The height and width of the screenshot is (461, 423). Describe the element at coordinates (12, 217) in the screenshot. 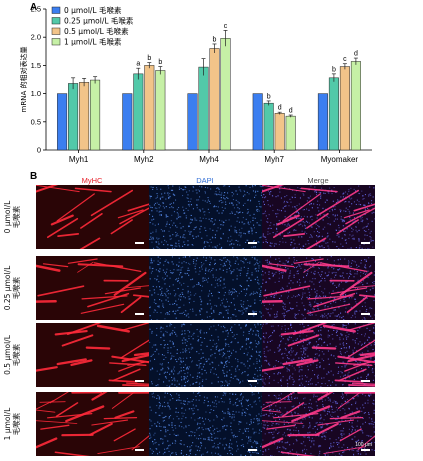

I see `row-label: 0 μmol/L 毛喉素` at that location.